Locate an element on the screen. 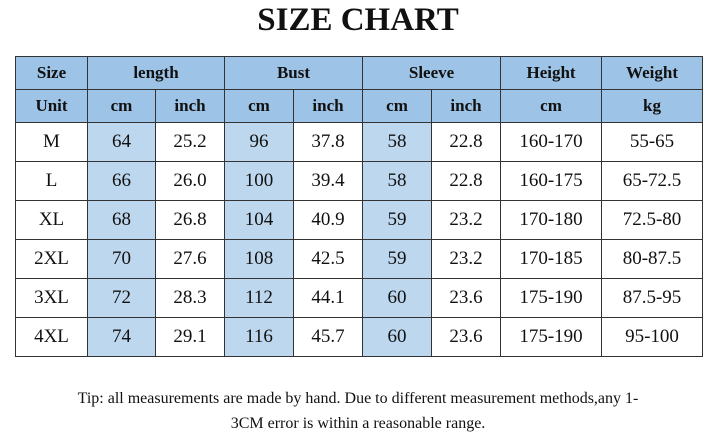  cell: 55-65 is located at coordinates (652, 142).